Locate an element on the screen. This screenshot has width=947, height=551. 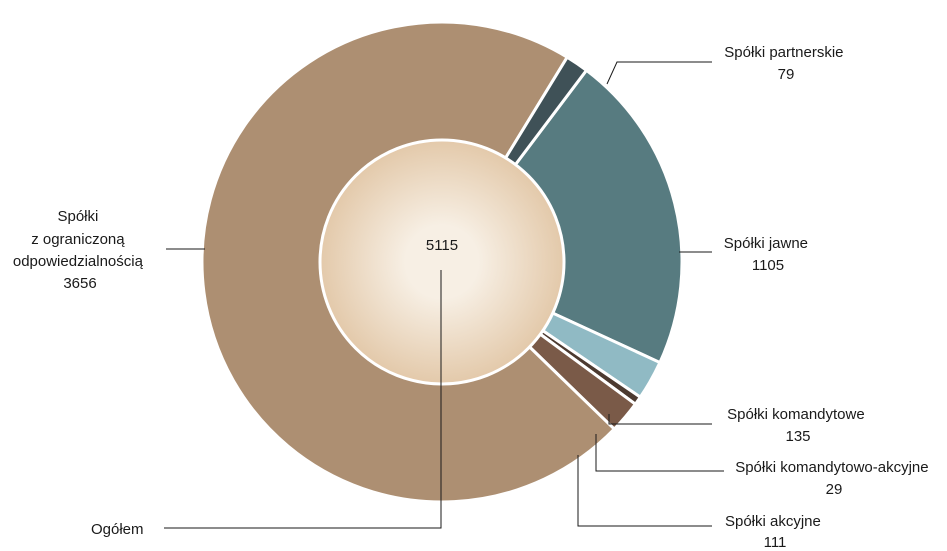
label-zoo-line1: Spółki is located at coordinates (77, 216).